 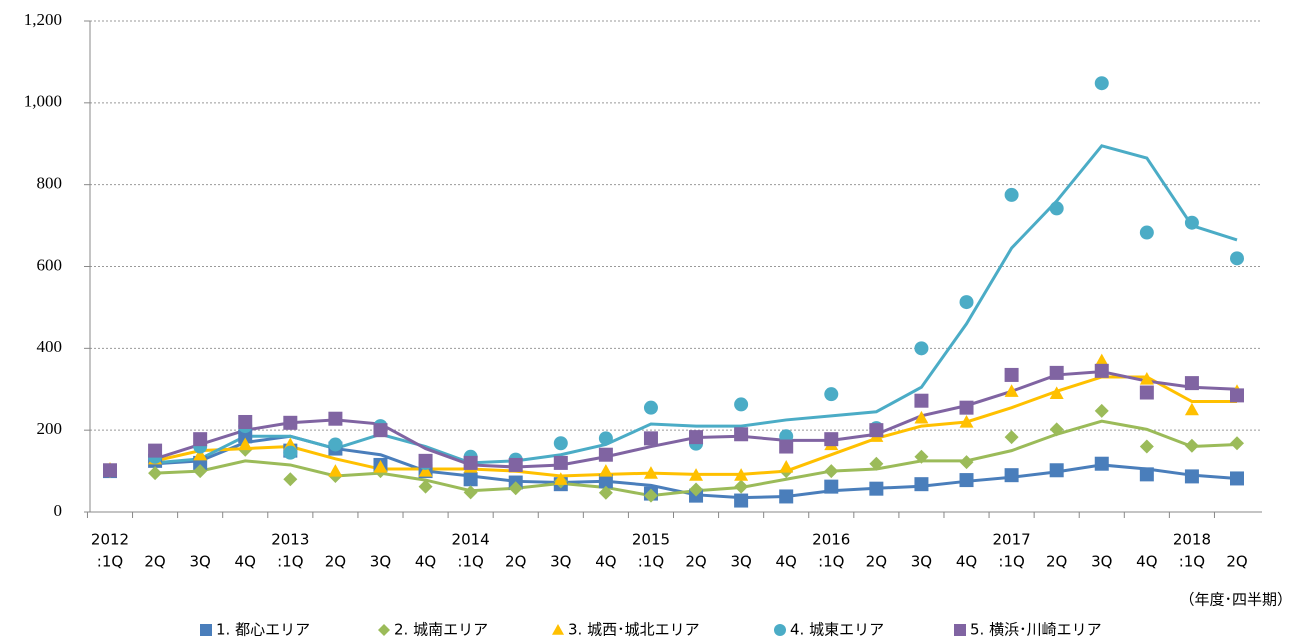 I want to click on legend-label: 5. 横浜･川崎エリア, so click(x=1036, y=630).